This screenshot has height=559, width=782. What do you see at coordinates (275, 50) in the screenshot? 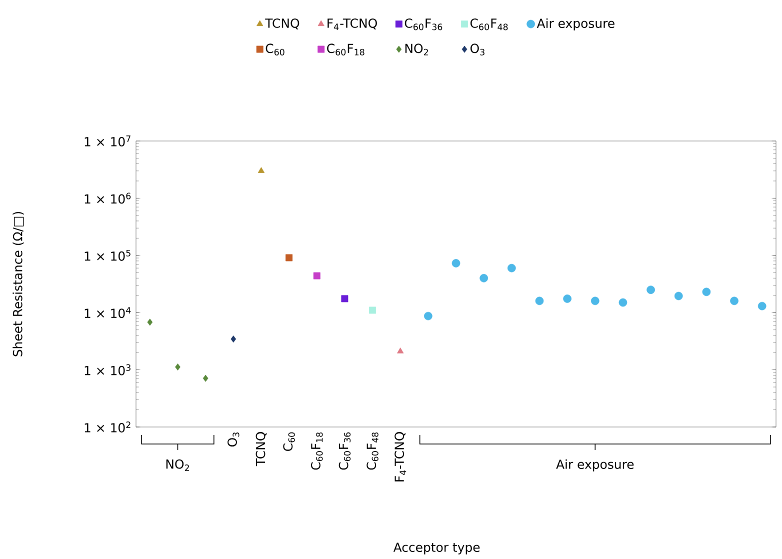
I see `legend-label: C$_{60}$` at bounding box center [275, 50].